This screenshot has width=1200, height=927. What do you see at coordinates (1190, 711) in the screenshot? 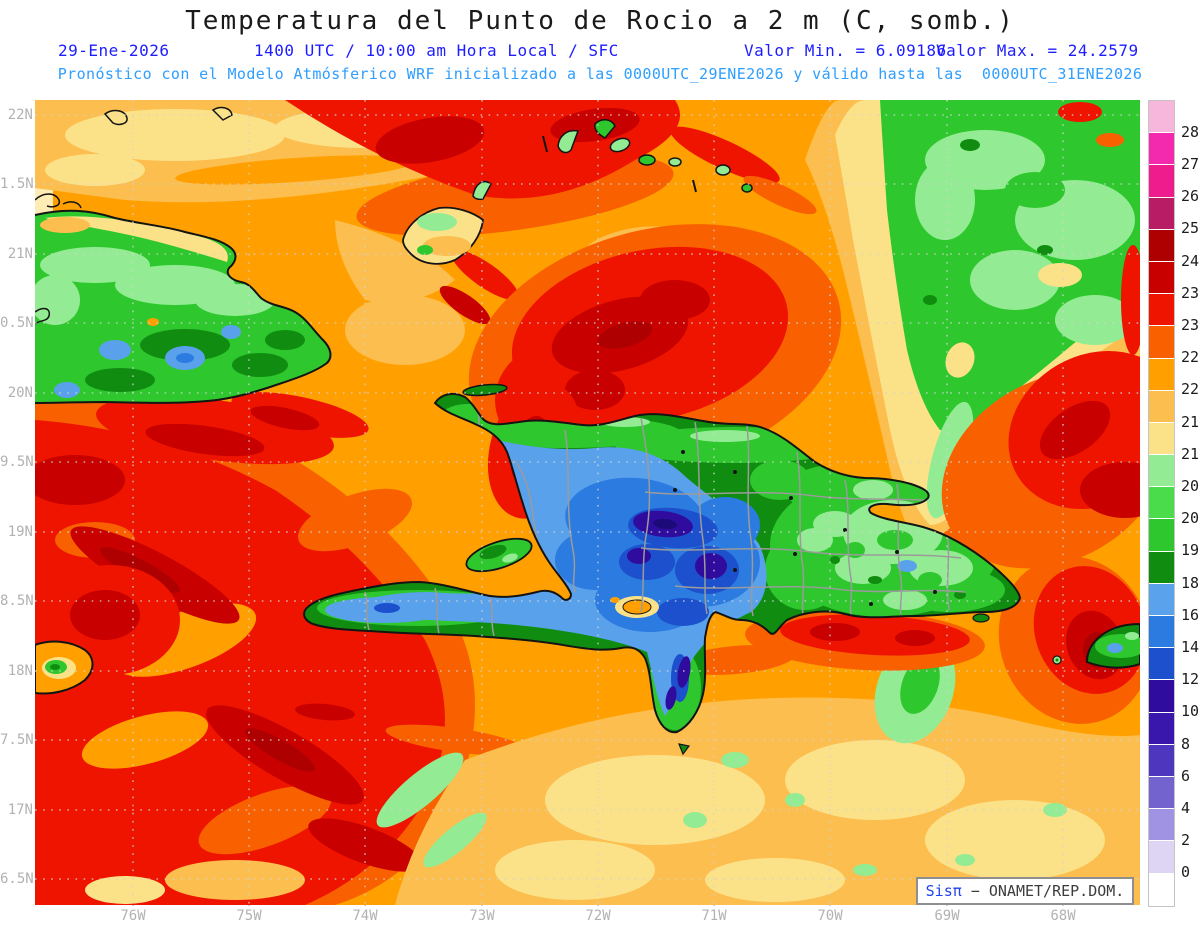
I see `scale-boundary-label: 10` at bounding box center [1190, 711].